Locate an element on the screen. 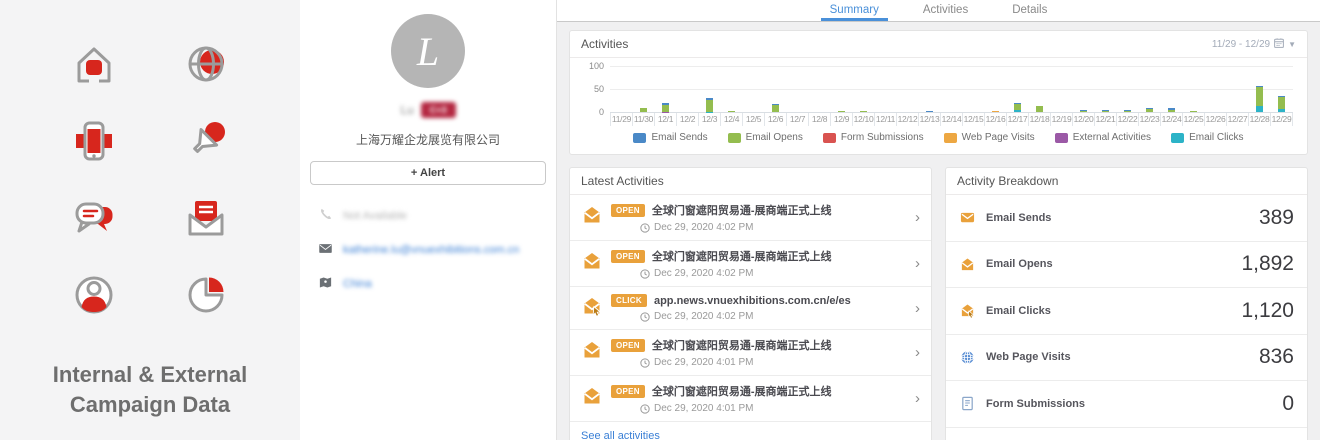  breakdown-row-email-sends: Email Sends 389 is located at coordinates (1126, 218).